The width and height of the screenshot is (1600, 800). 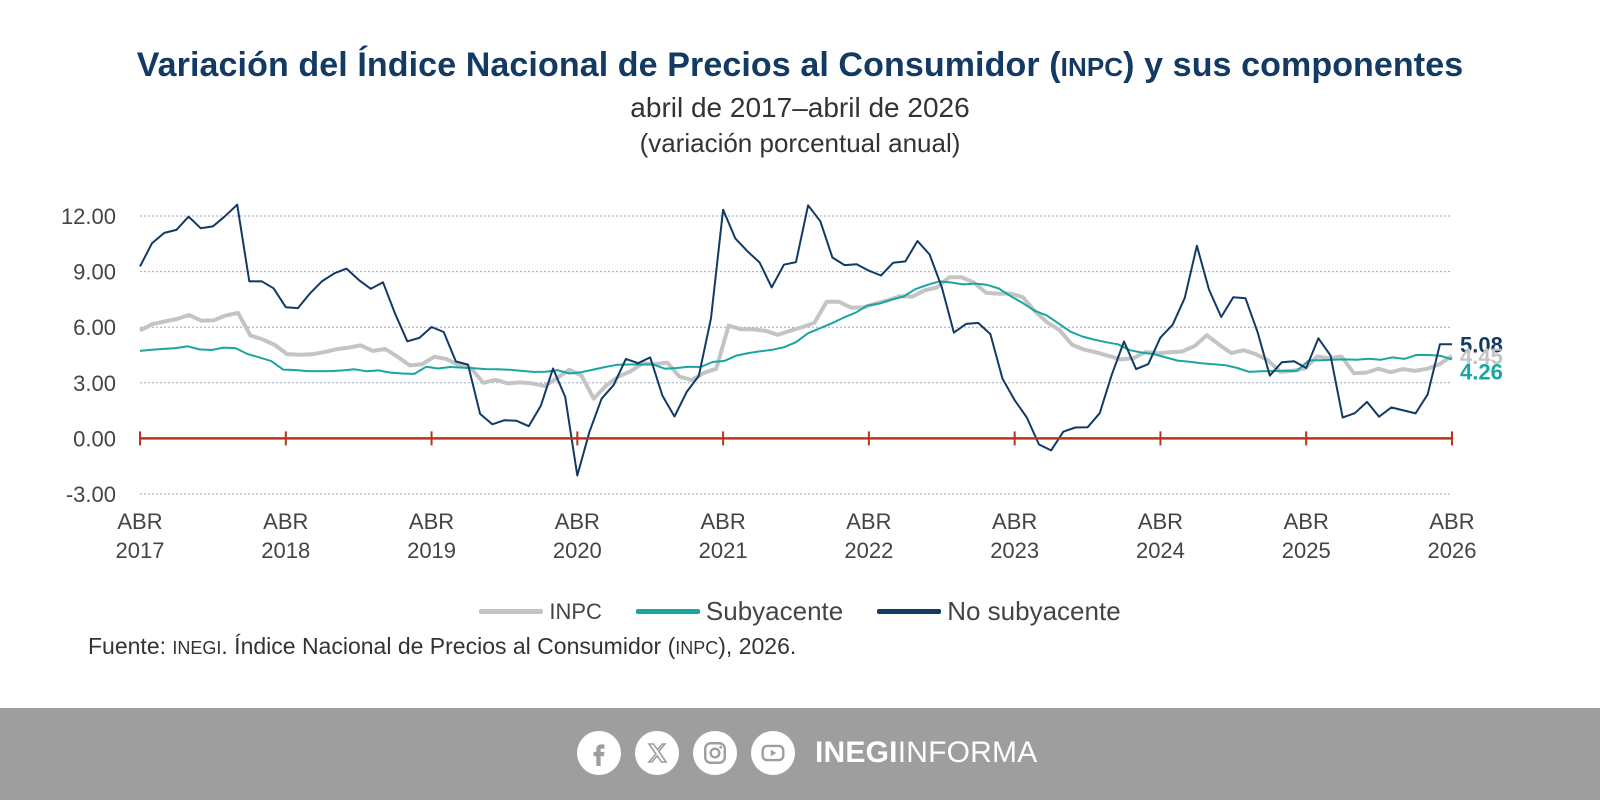 What do you see at coordinates (91, 494) in the screenshot?
I see `y-tick-label: -3.00` at bounding box center [91, 494].